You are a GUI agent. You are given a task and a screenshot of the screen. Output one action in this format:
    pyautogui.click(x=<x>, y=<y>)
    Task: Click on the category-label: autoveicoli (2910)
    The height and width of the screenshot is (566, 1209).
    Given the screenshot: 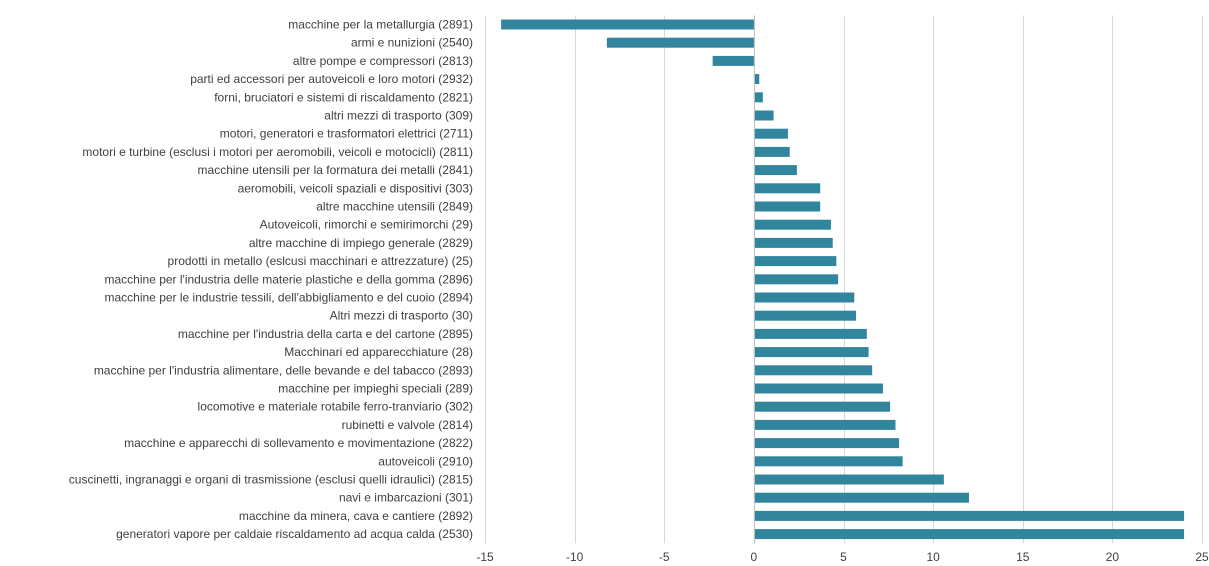 What is the action you would take?
    pyautogui.click(x=425, y=461)
    